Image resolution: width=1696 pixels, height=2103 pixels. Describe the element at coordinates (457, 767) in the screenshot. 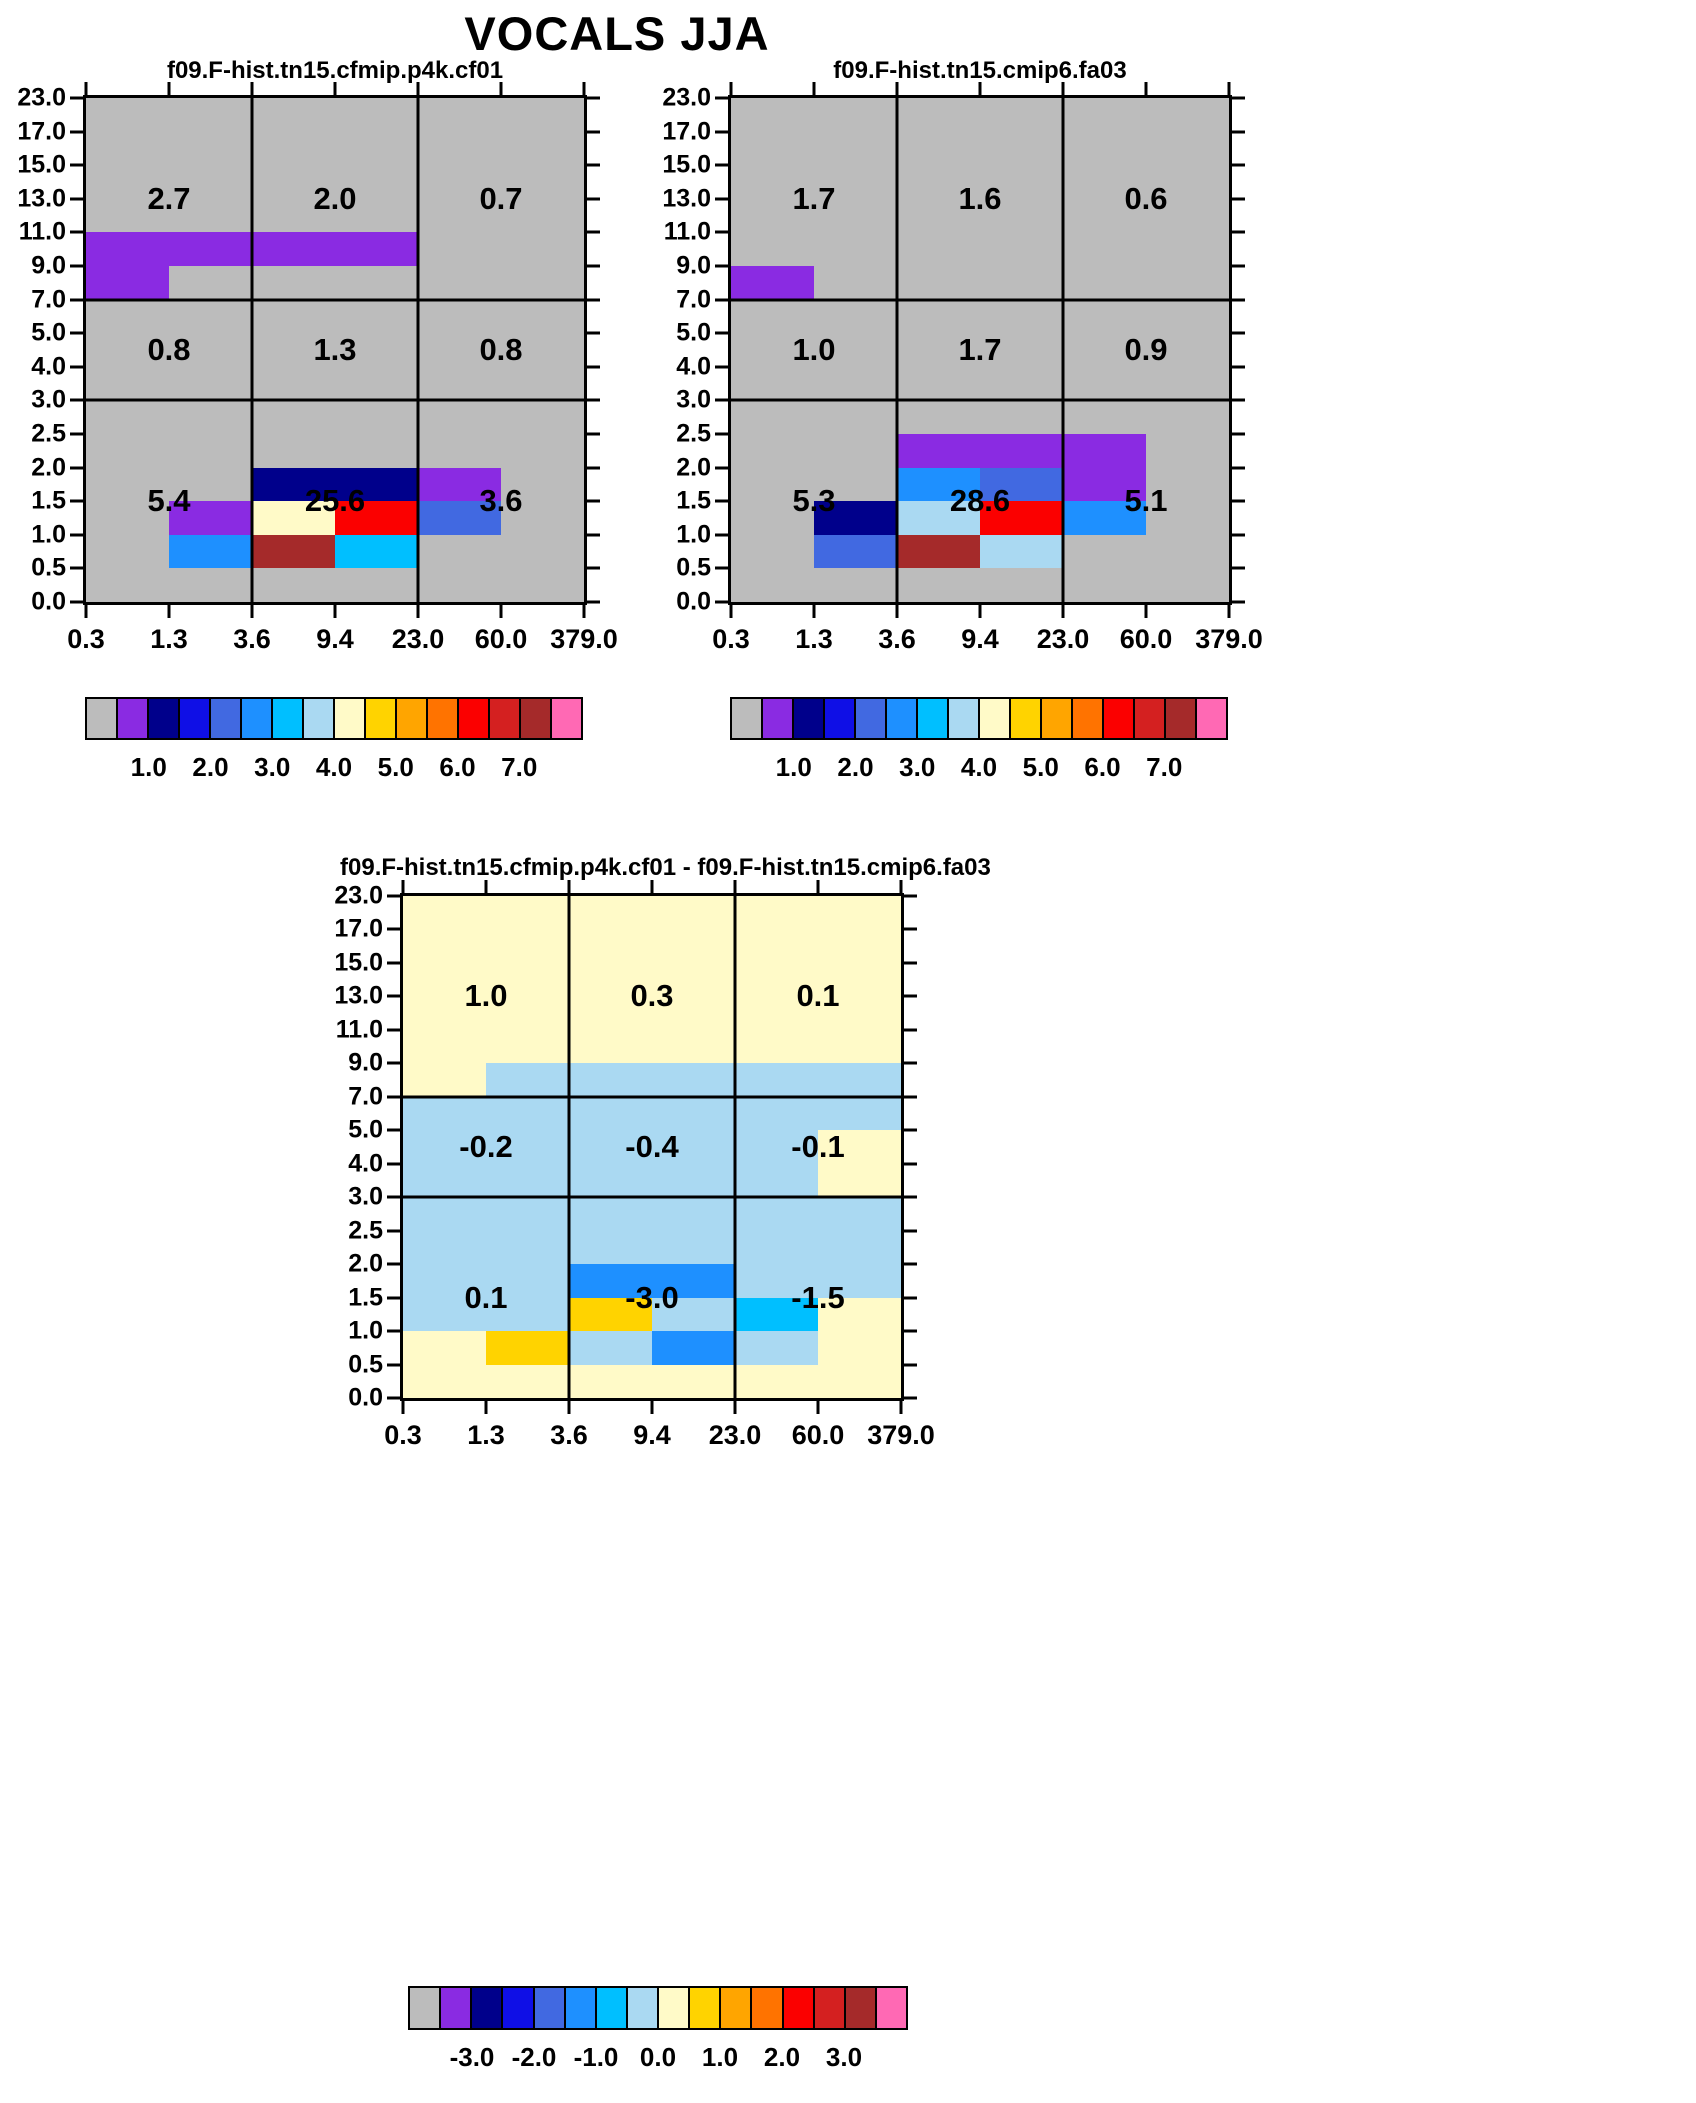

I see `colorbar-label: 6.0` at that location.